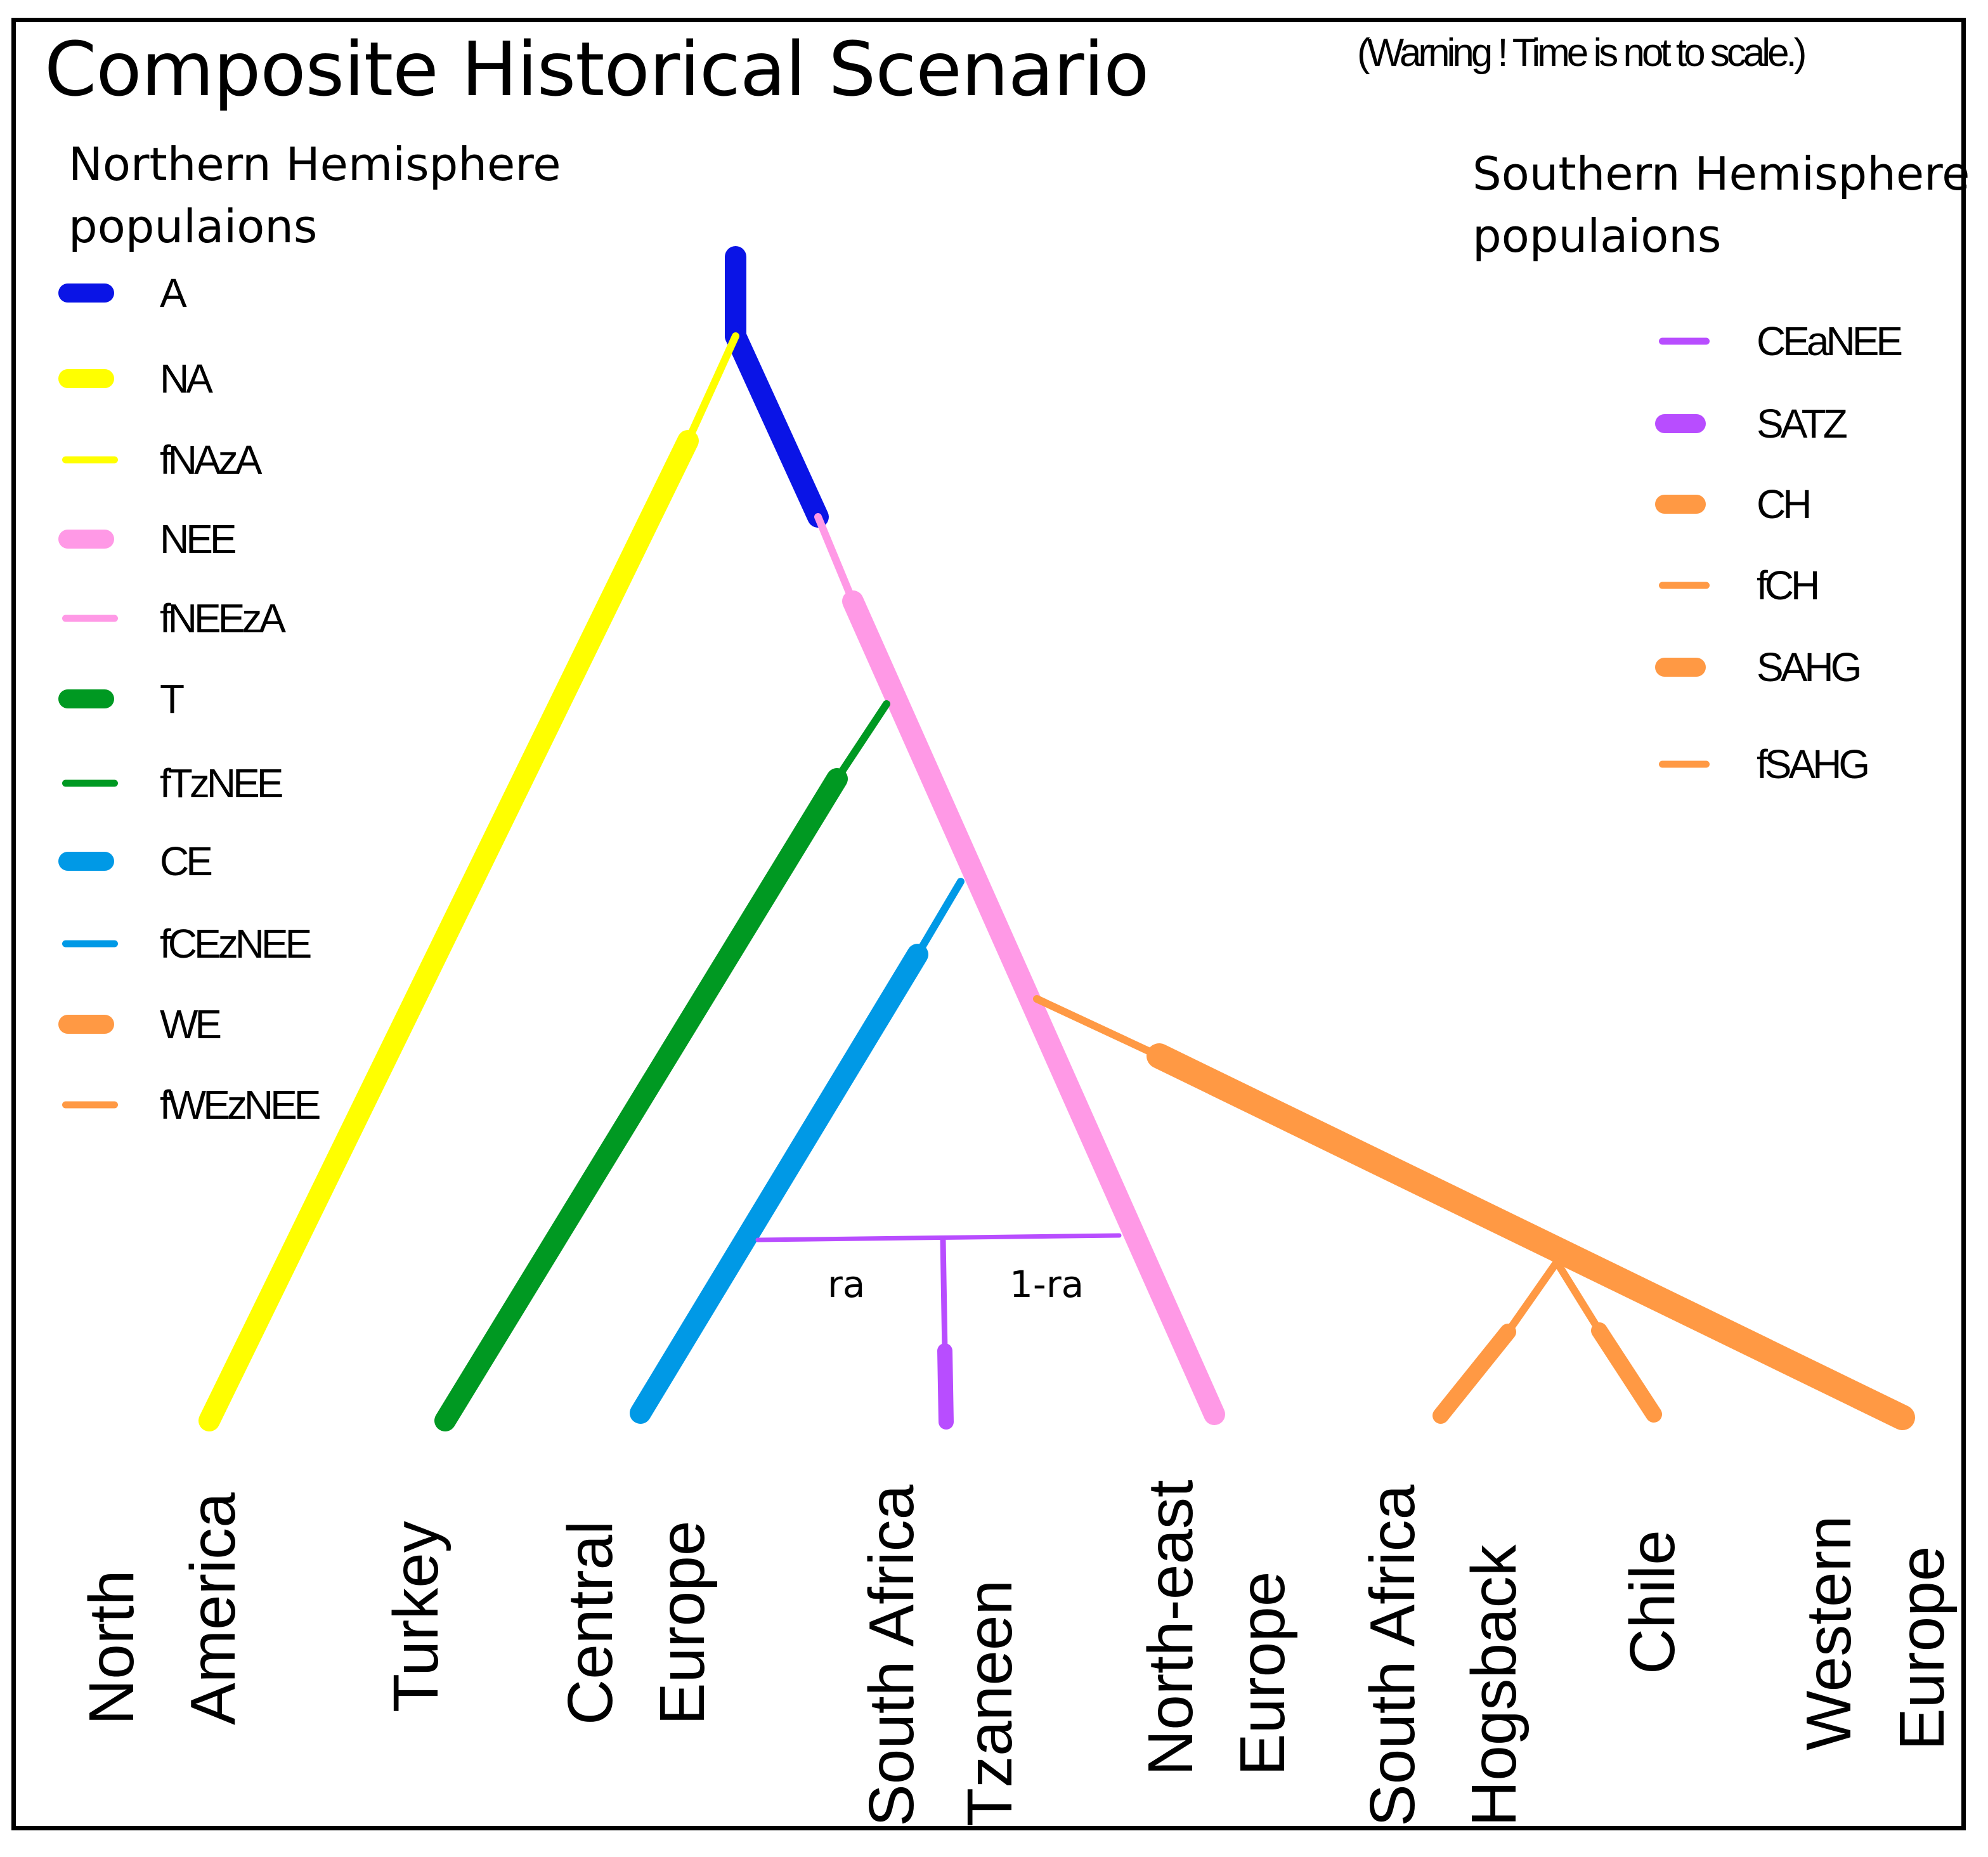  Describe the element at coordinates (846, 1284) in the screenshot. I see `admixture-label-ra: ra` at that location.